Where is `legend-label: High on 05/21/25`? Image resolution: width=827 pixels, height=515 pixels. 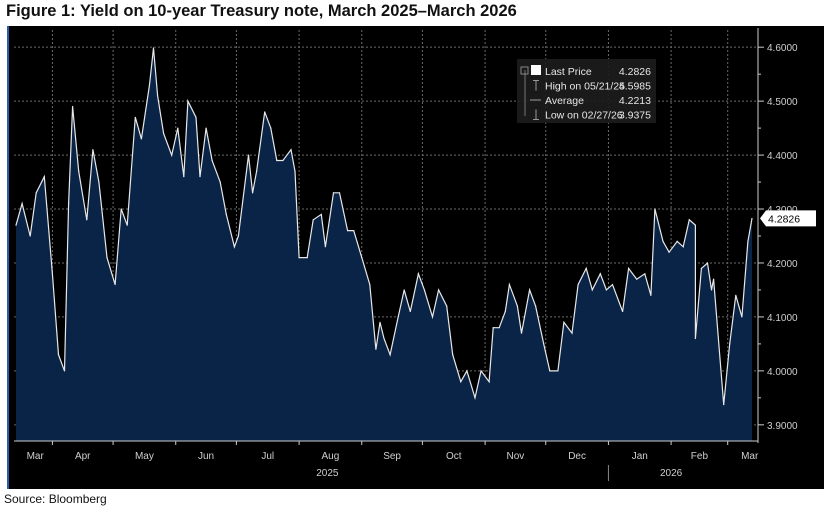
legend-label: High on 05/21/25 is located at coordinates (585, 87).